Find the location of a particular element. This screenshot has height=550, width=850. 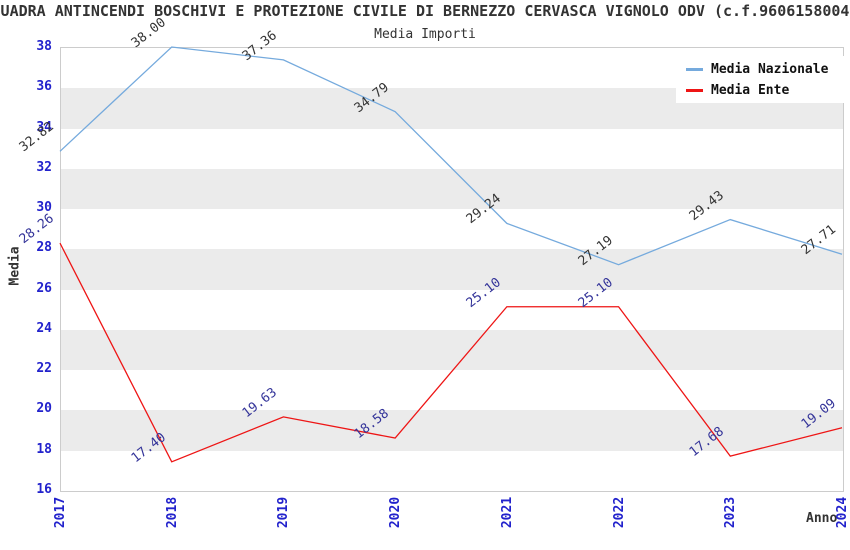

y-tick-label: 34 is located at coordinates (44, 127).